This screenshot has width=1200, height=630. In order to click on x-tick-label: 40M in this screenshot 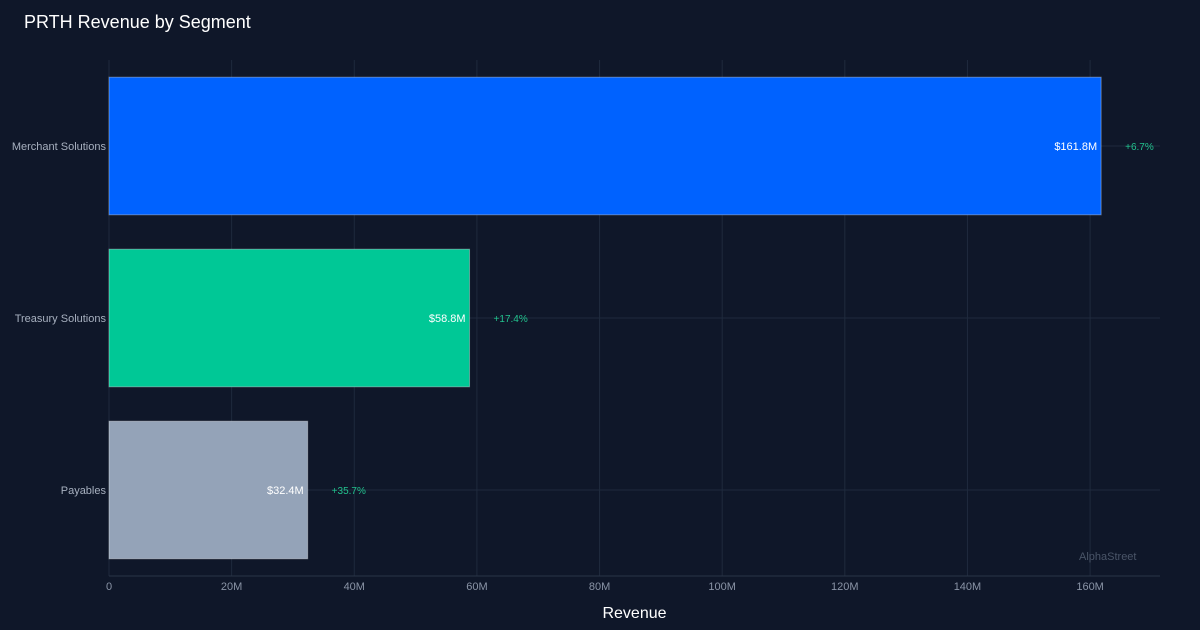, I will do `click(354, 587)`.